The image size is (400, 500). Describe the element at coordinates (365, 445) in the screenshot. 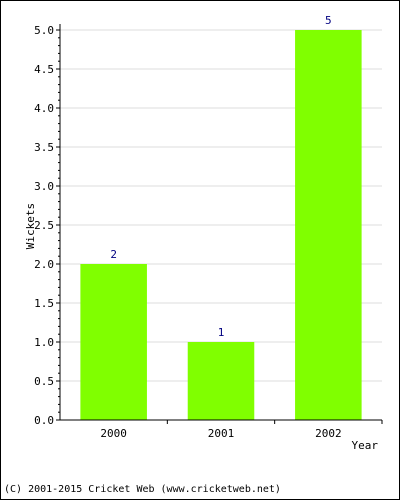

I see `x-axis-label: Year` at that location.